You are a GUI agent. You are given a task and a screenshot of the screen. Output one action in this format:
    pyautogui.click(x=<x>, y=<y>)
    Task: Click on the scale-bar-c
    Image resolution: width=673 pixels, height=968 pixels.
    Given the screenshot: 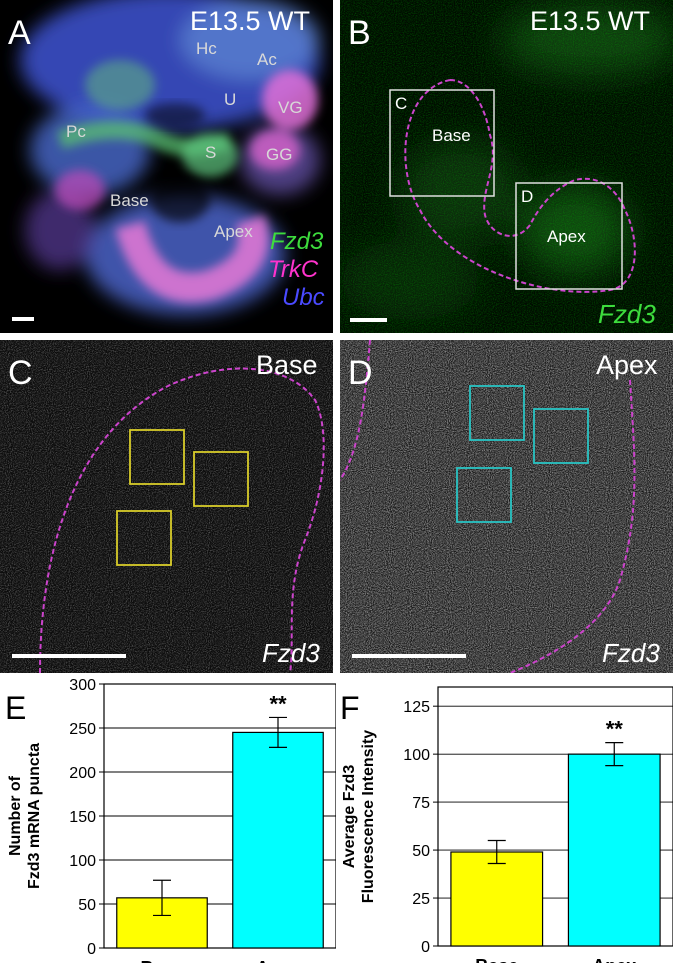 What is the action you would take?
    pyautogui.click(x=69, y=656)
    